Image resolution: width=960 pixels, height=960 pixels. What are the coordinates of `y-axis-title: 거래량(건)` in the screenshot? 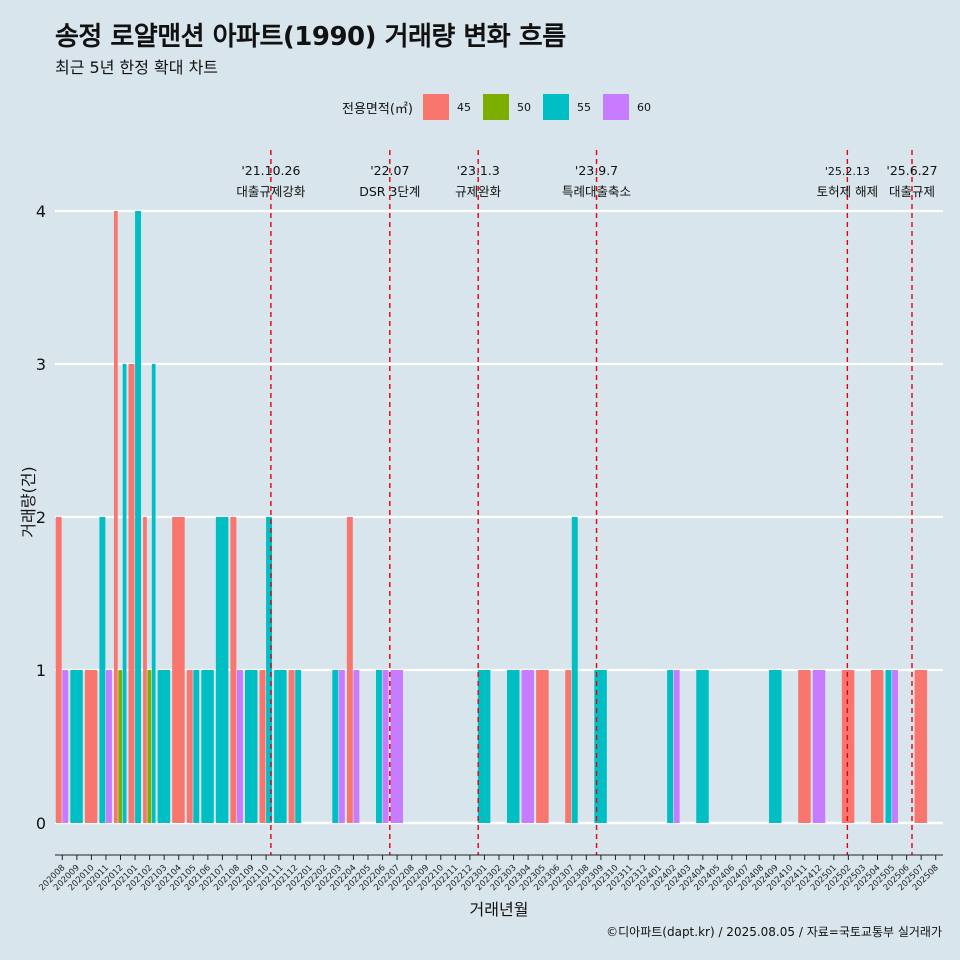 It's located at (28, 501).